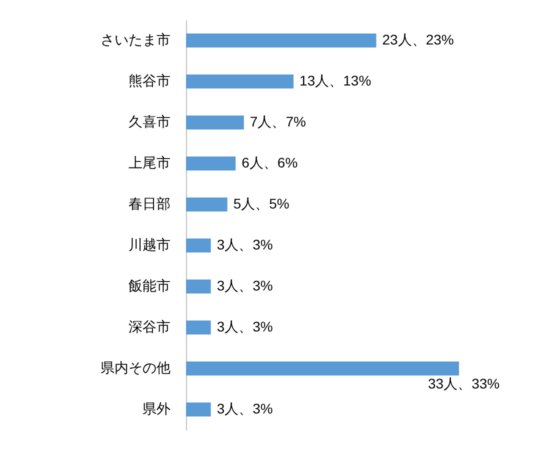  What do you see at coordinates (336, 80) in the screenshot?
I see `data-label: 13人、13%` at bounding box center [336, 80].